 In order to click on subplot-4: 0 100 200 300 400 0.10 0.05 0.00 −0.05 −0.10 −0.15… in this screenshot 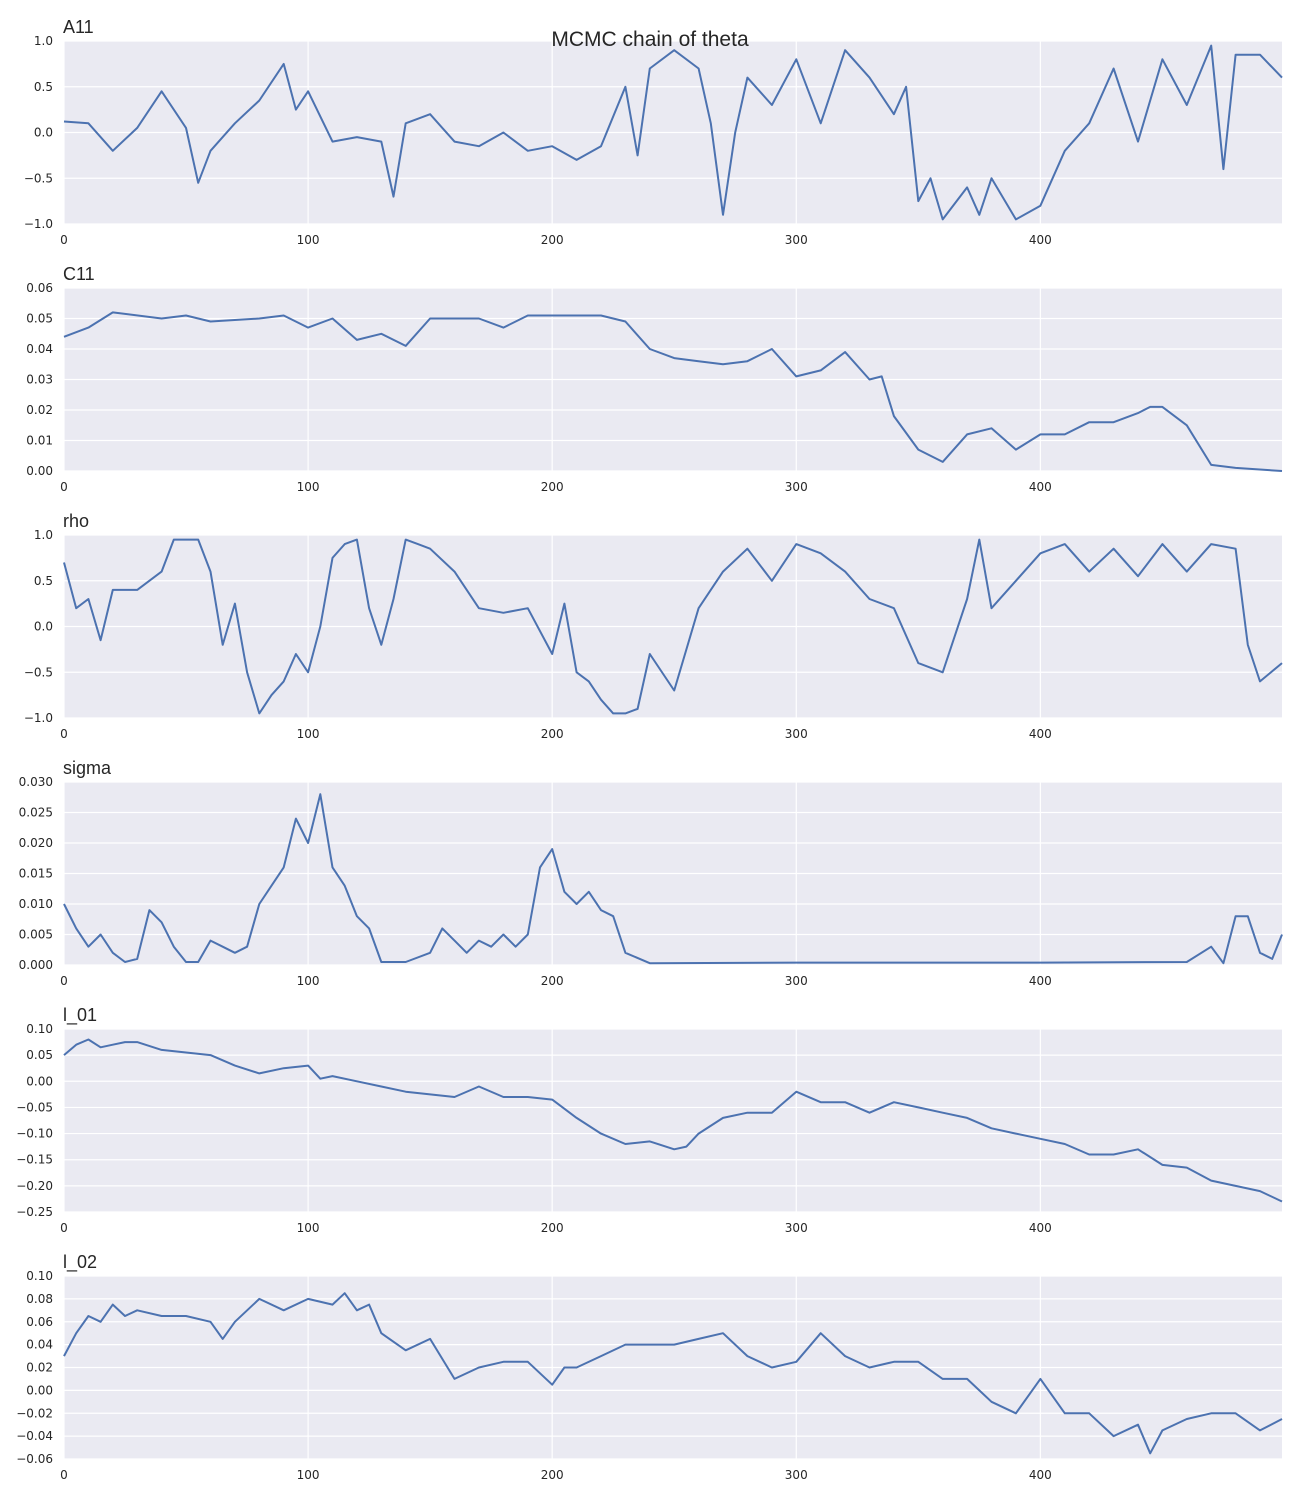, I will do `click(649, 1120)`.